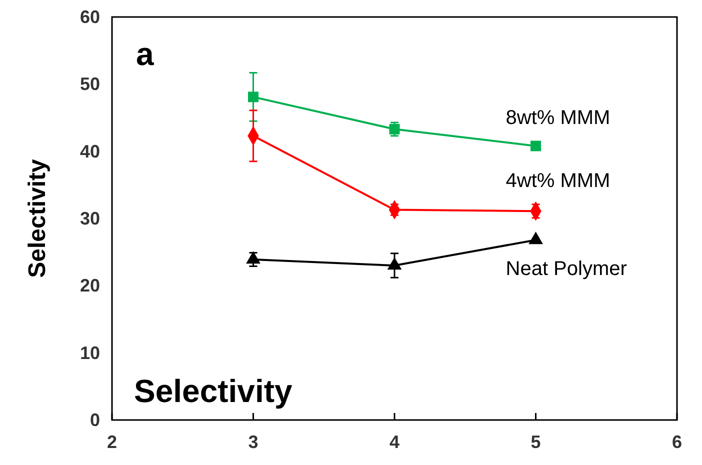  I want to click on y-tick-label: 50, so click(90, 84).